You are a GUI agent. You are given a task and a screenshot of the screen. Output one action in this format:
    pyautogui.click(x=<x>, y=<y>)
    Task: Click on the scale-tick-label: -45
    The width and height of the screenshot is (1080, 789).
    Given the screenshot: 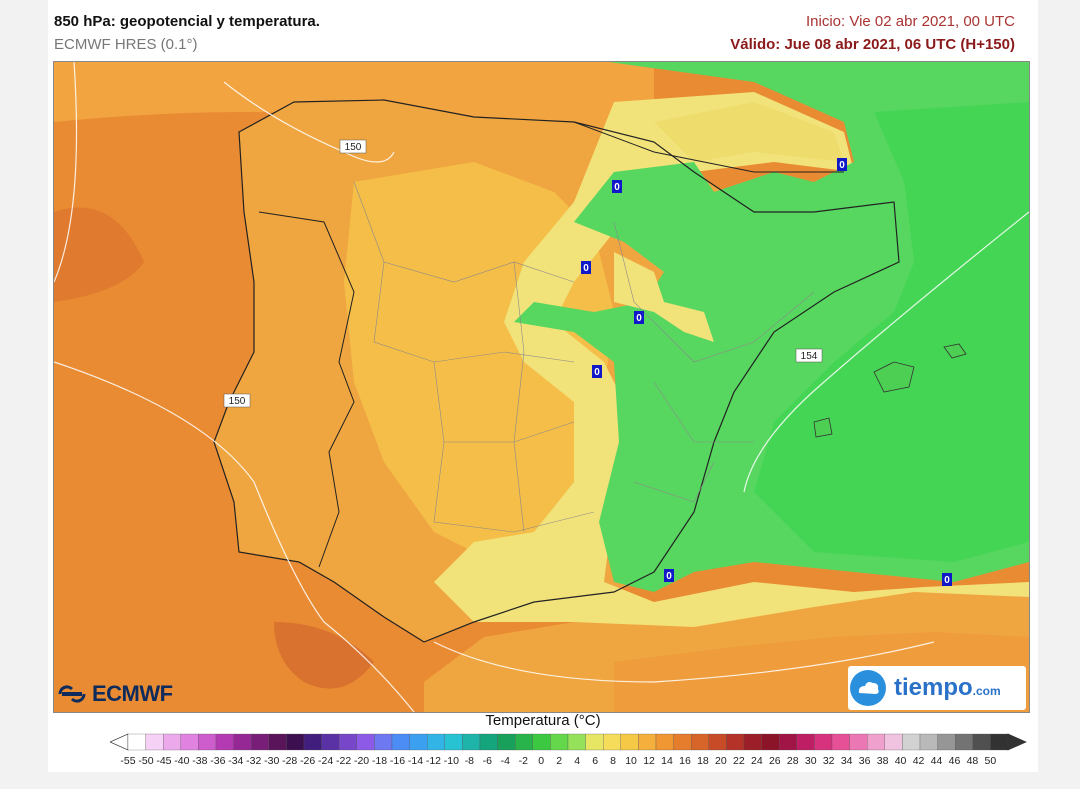 What is the action you would take?
    pyautogui.click(x=164, y=761)
    